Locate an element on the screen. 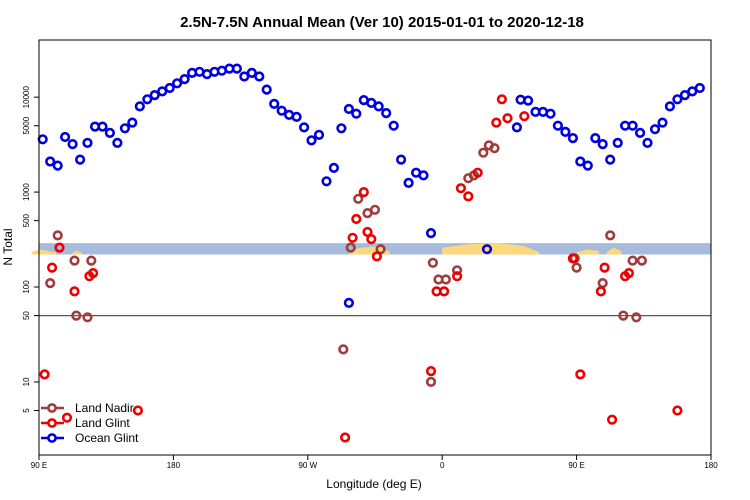 The image size is (750, 500). y-tick-label: 10 is located at coordinates (26, 381).